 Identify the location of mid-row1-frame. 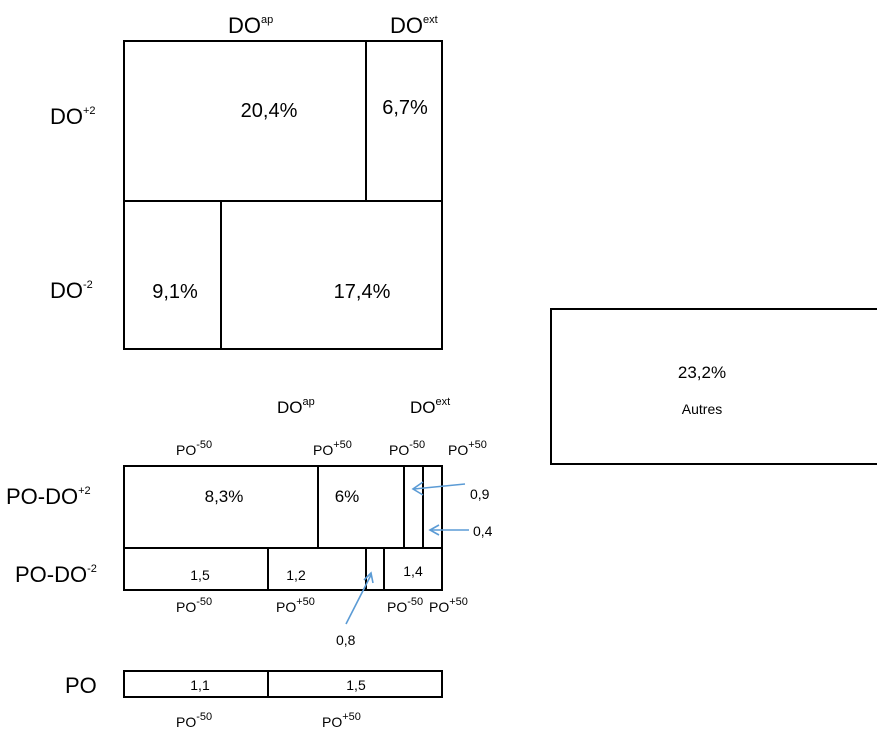
(283, 507).